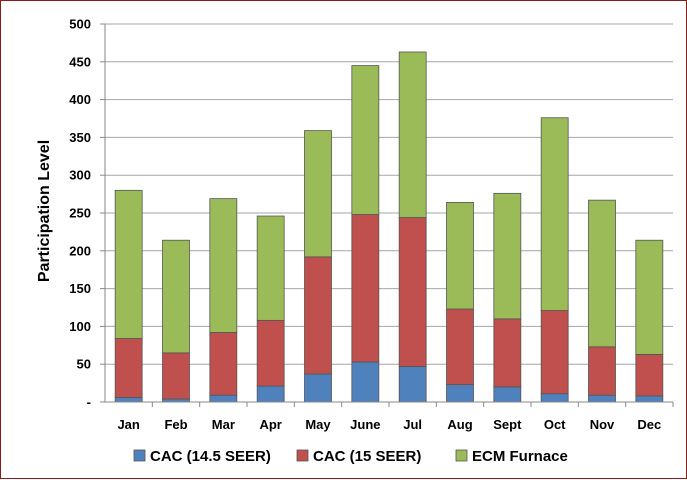  Describe the element at coordinates (365, 382) in the screenshot. I see `bar-cac-14-5-seer--june` at that location.